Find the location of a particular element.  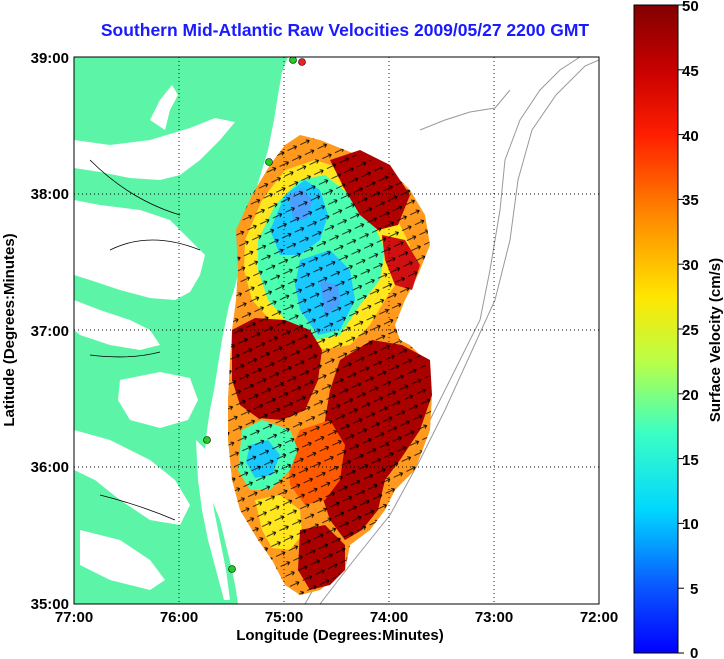

y-tick: 35:00 is located at coordinates (50, 604).